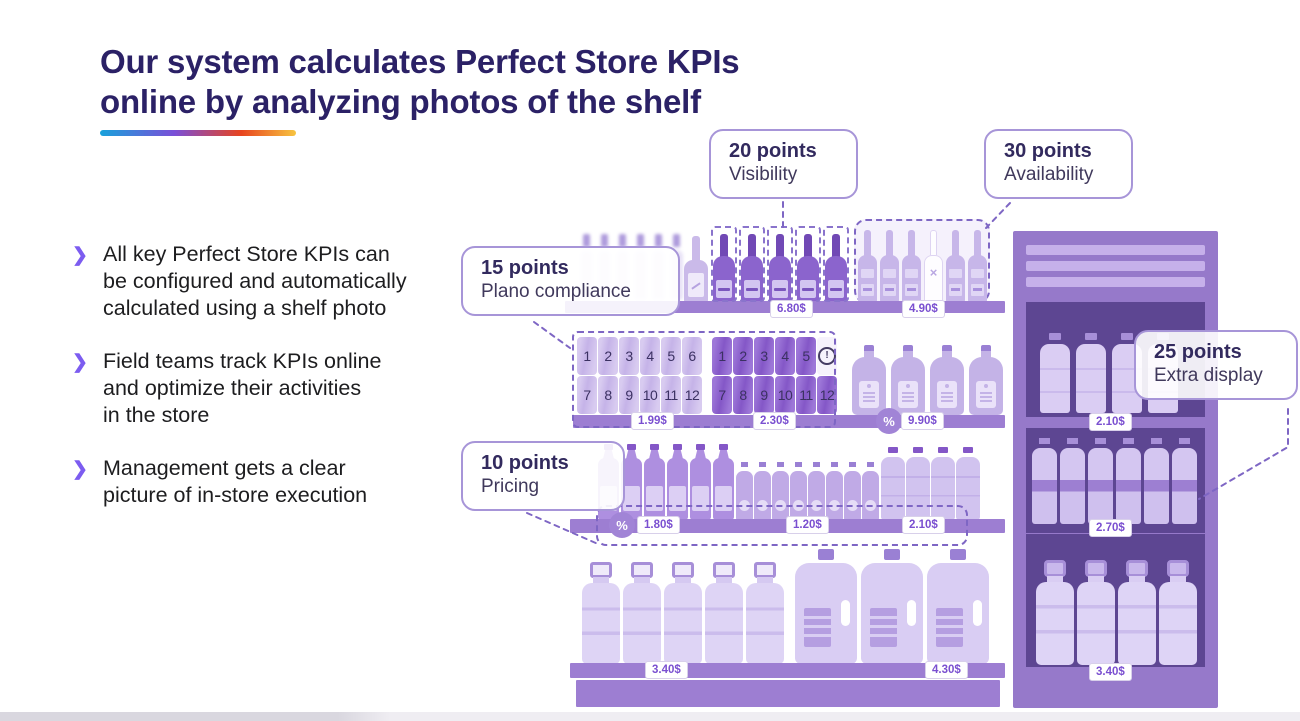 Image resolution: width=1300 pixels, height=721 pixels. I want to click on gallon, so click(892, 606).